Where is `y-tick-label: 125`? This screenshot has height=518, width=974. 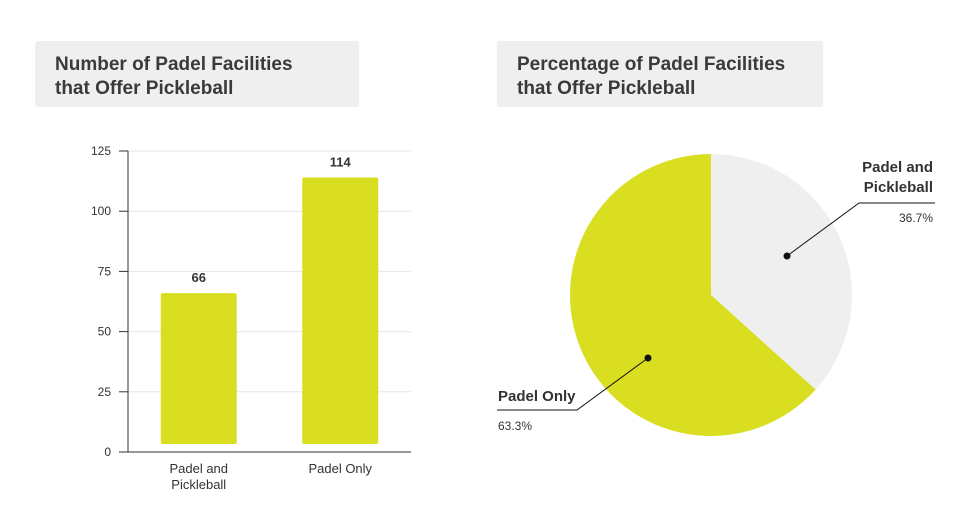
y-tick-label: 125 is located at coordinates (101, 151).